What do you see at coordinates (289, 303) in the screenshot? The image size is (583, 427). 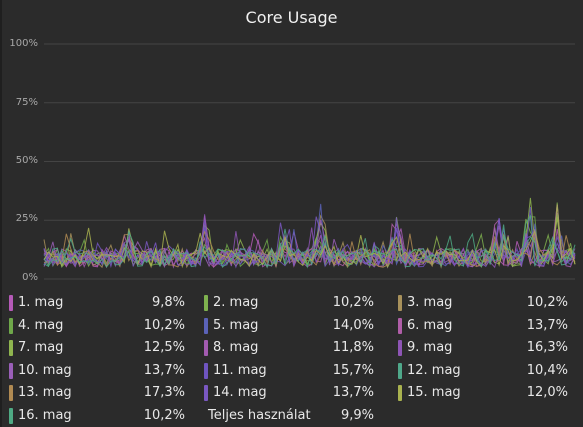 I see `legend-item: 2. mag 10,2%` at bounding box center [289, 303].